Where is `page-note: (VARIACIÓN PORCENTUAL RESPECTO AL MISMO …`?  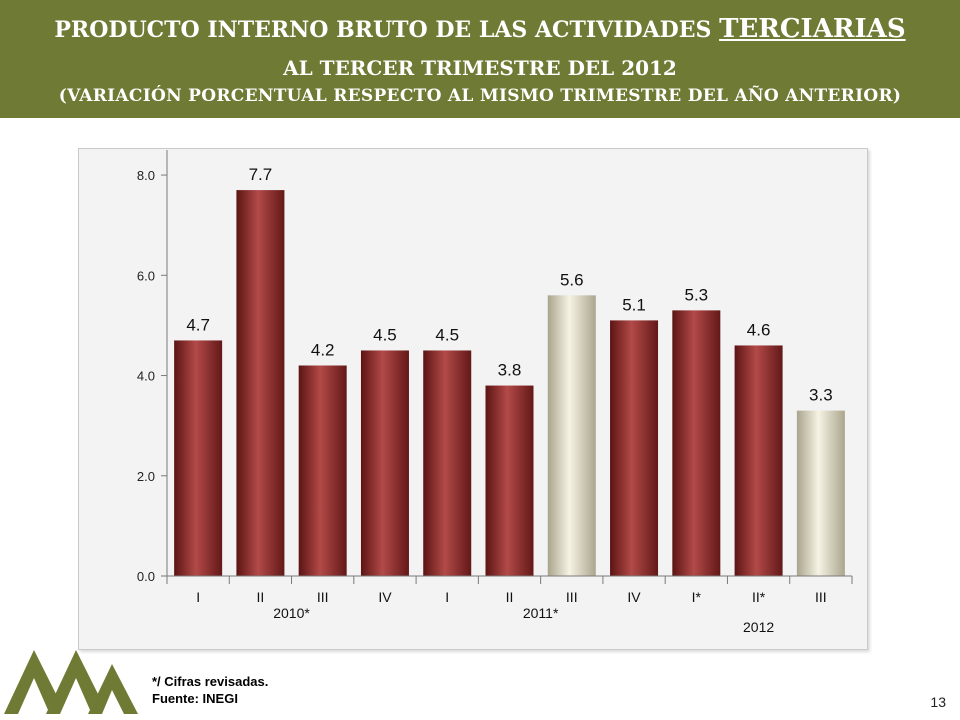 page-note: (VARIACIÓN PORCENTUAL RESPECTO AL MISMO … is located at coordinates (480, 96).